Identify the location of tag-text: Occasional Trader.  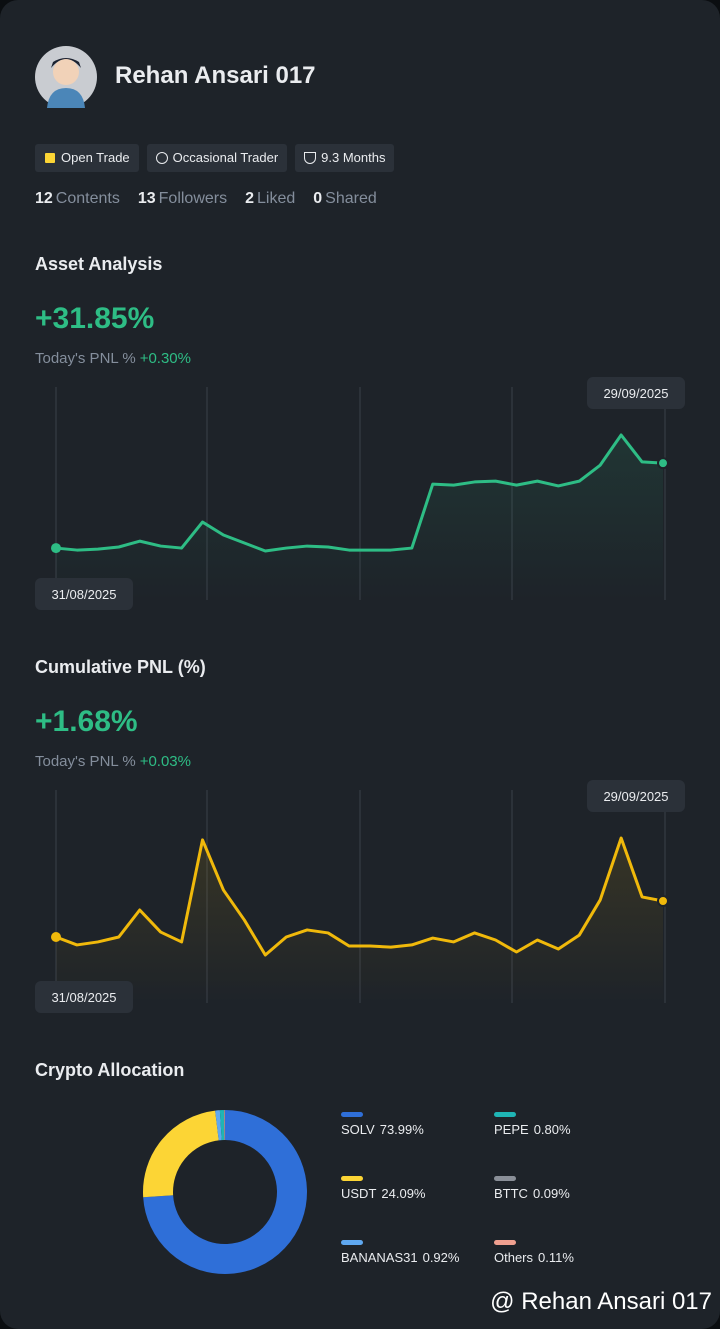
(225, 157).